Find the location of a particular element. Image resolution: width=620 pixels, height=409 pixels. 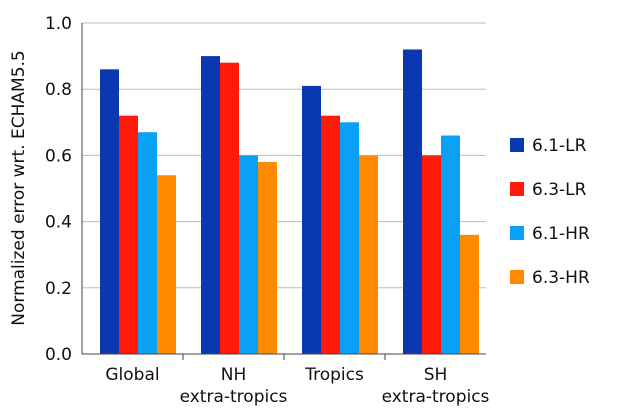

bar-6.1-HR-nh is located at coordinates (248, 254).